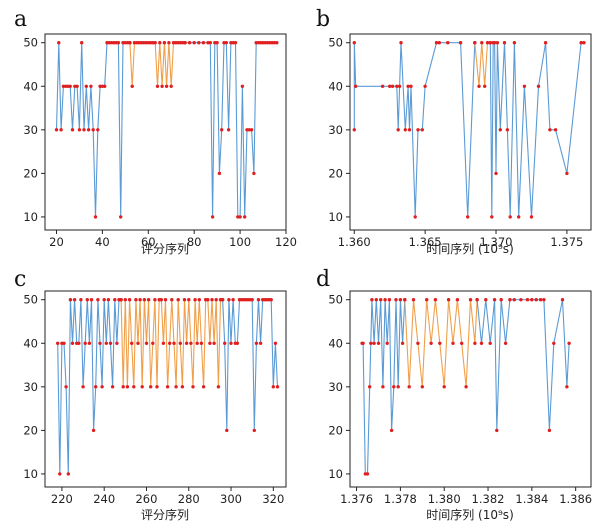 The image size is (614, 529). Describe the element at coordinates (286, 242) in the screenshot. I see `x-tick-label: 120` at that location.